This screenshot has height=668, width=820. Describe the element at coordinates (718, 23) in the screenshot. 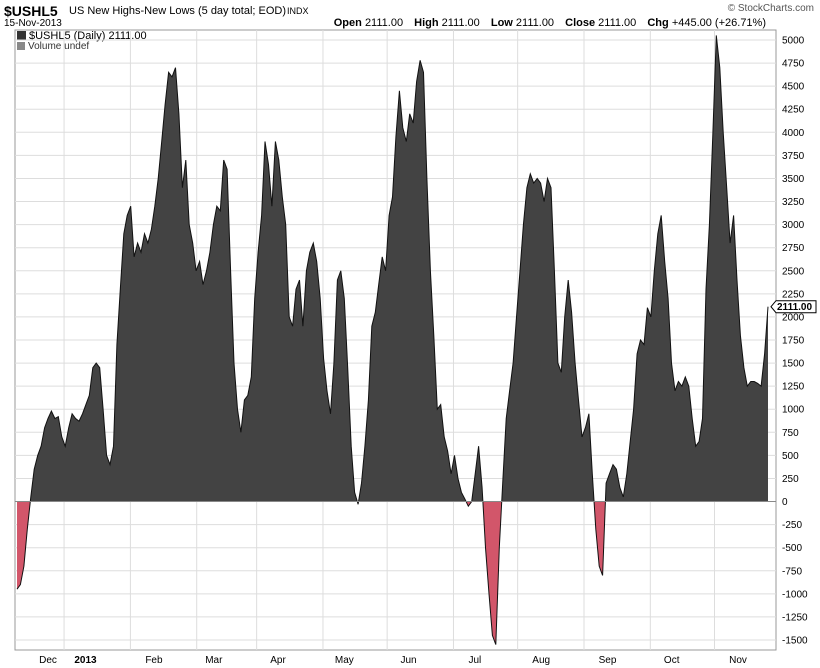

I see `chg-value: +445.00 (+26.71%)` at that location.